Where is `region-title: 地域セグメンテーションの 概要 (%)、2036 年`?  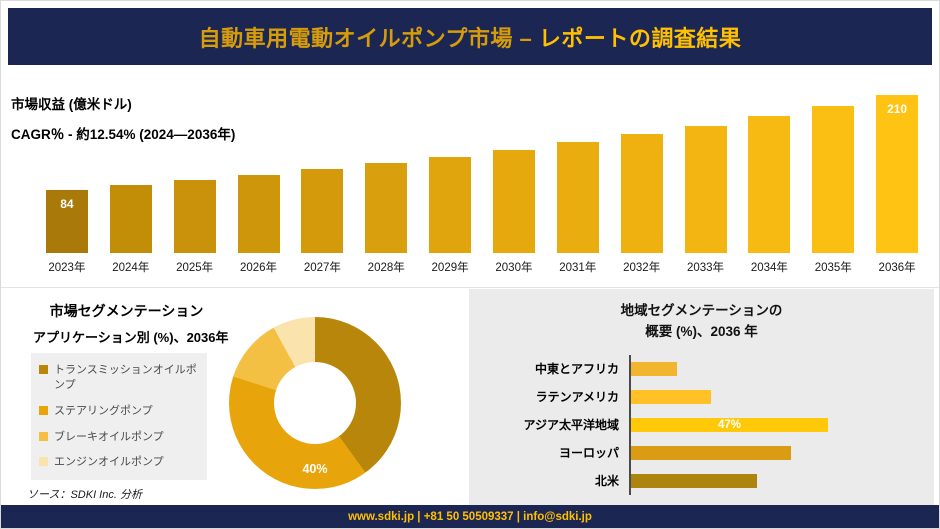
region-title: 地域セグメンテーションの 概要 (%)、2036 年 is located at coordinates (701, 322).